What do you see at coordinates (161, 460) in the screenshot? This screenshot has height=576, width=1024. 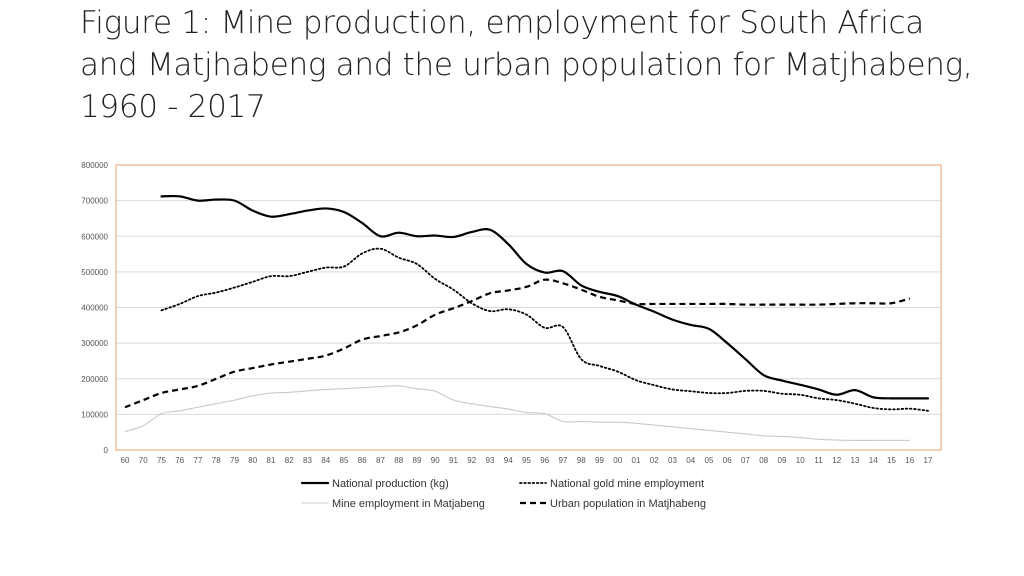 I see `x-tick-label: 75` at bounding box center [161, 460].